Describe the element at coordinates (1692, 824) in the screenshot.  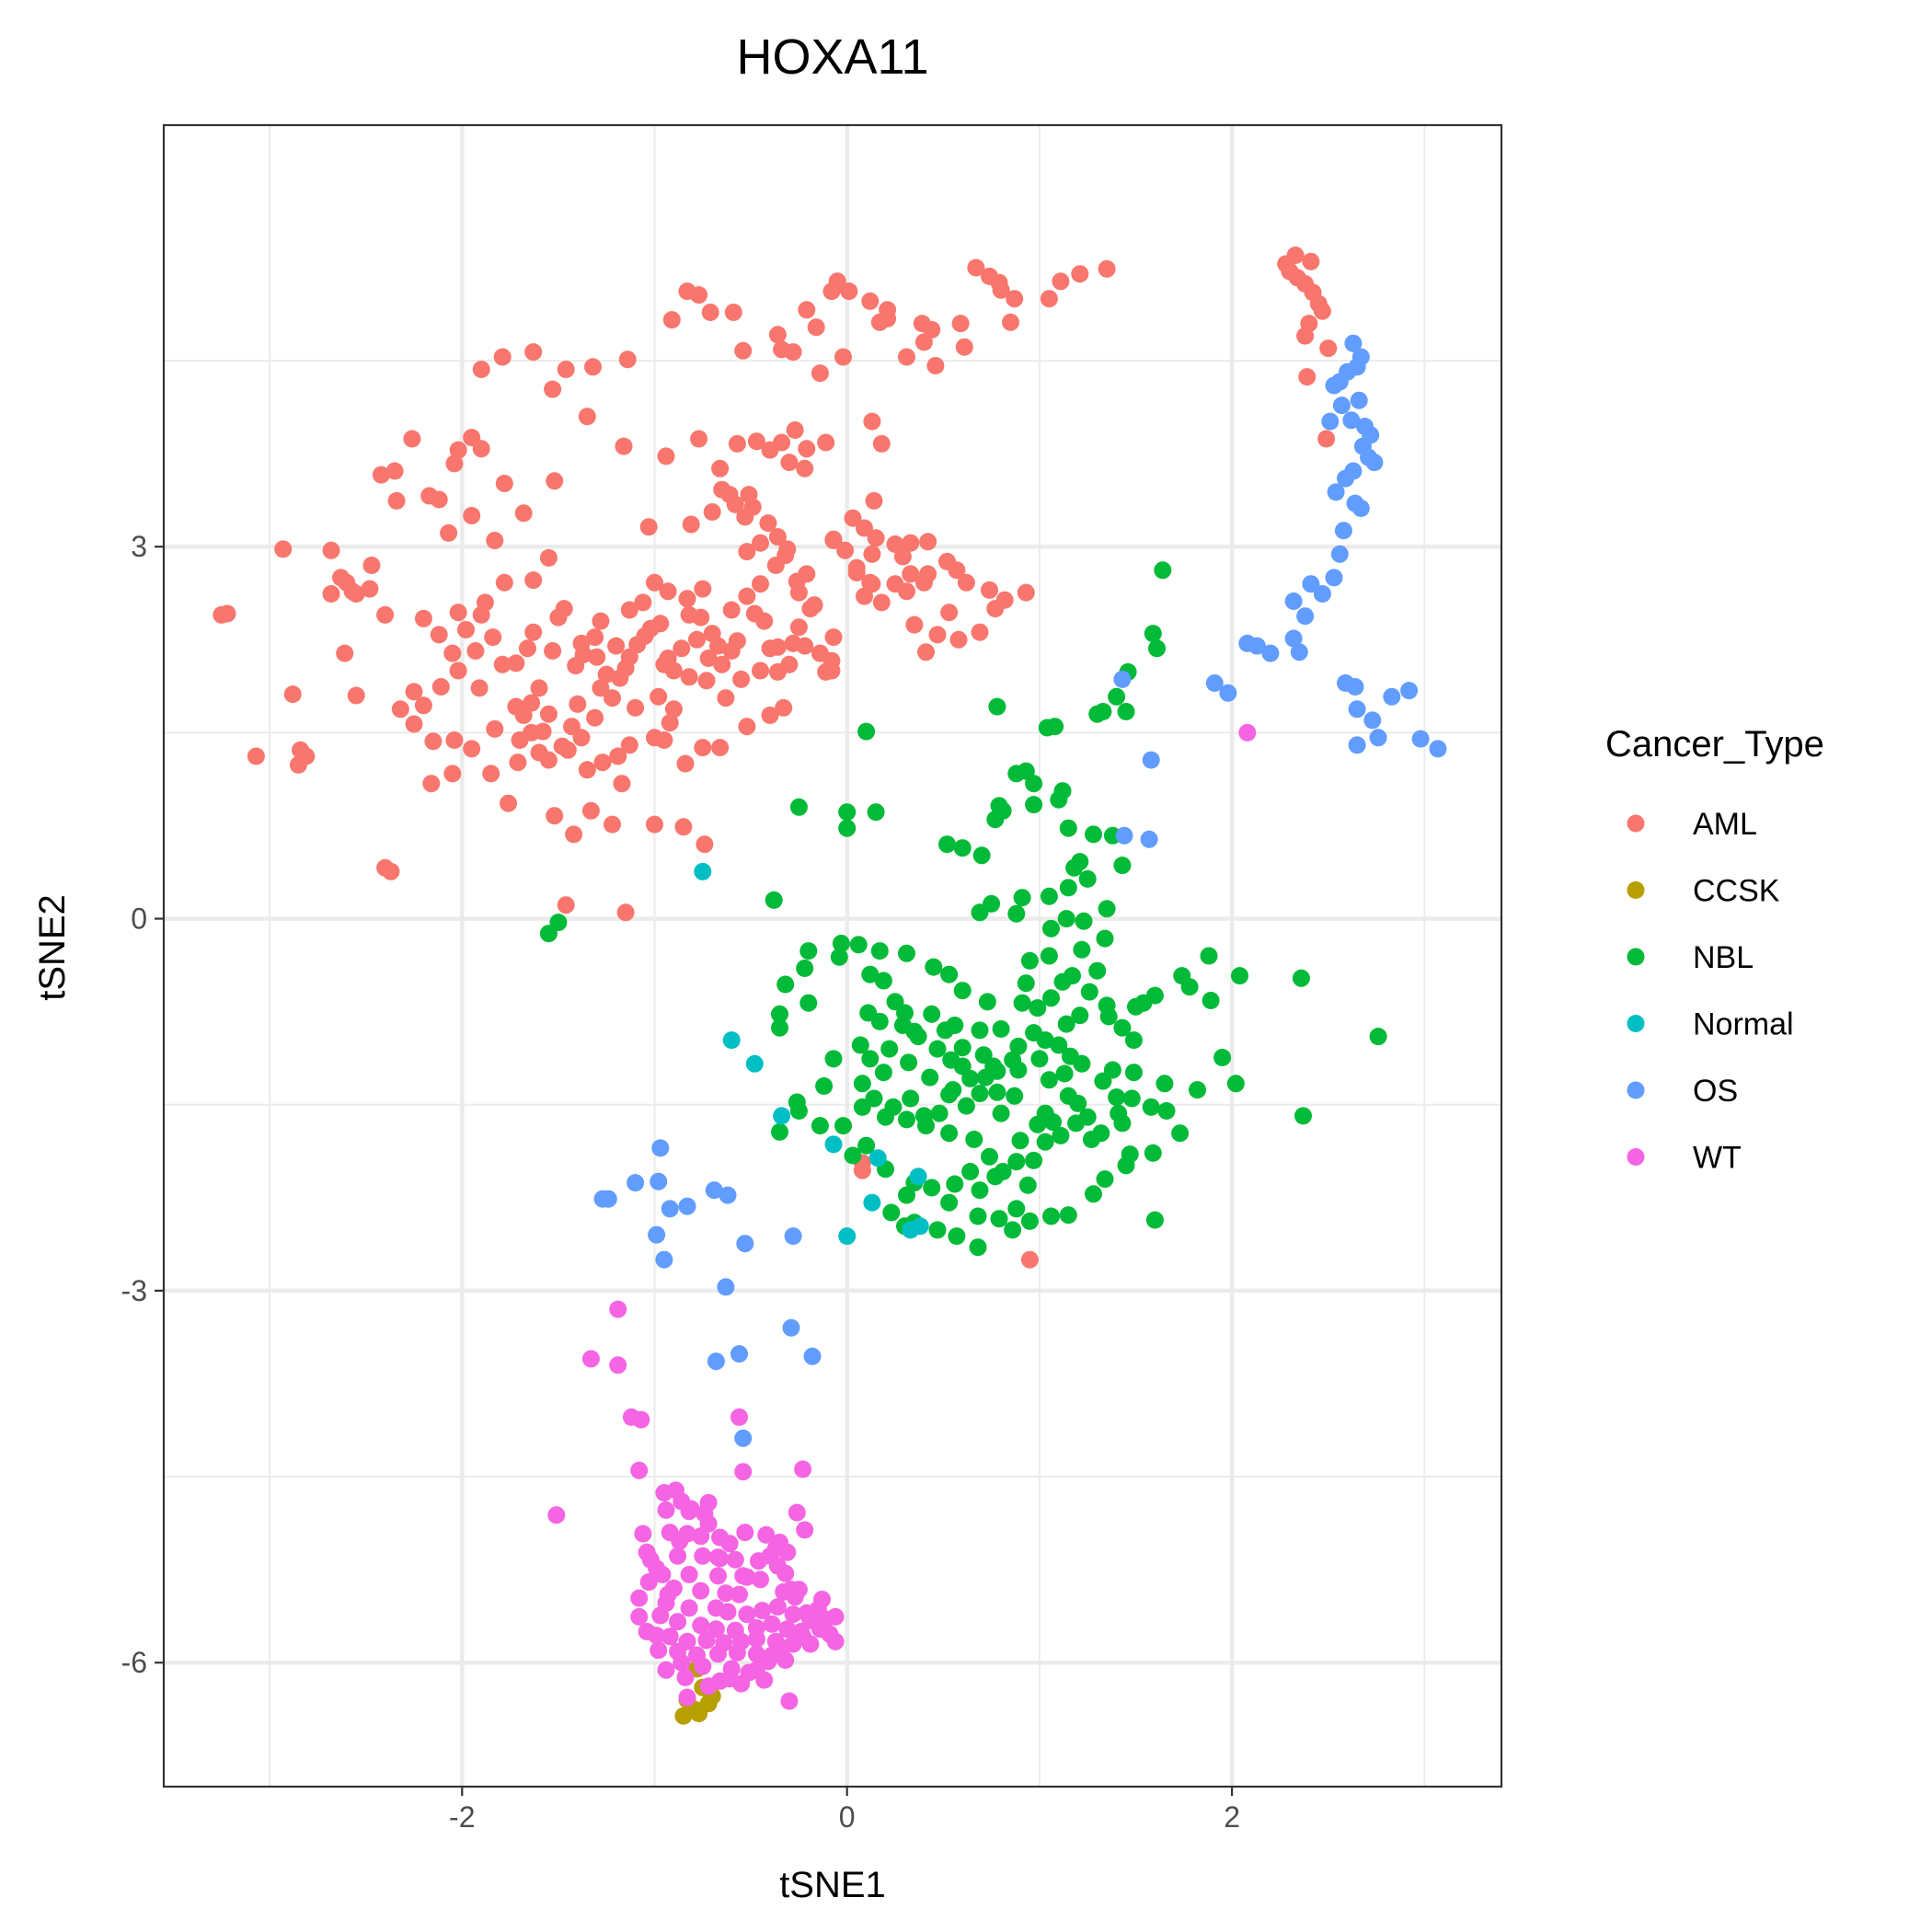
I see `legend-item-aml: AML` at that location.